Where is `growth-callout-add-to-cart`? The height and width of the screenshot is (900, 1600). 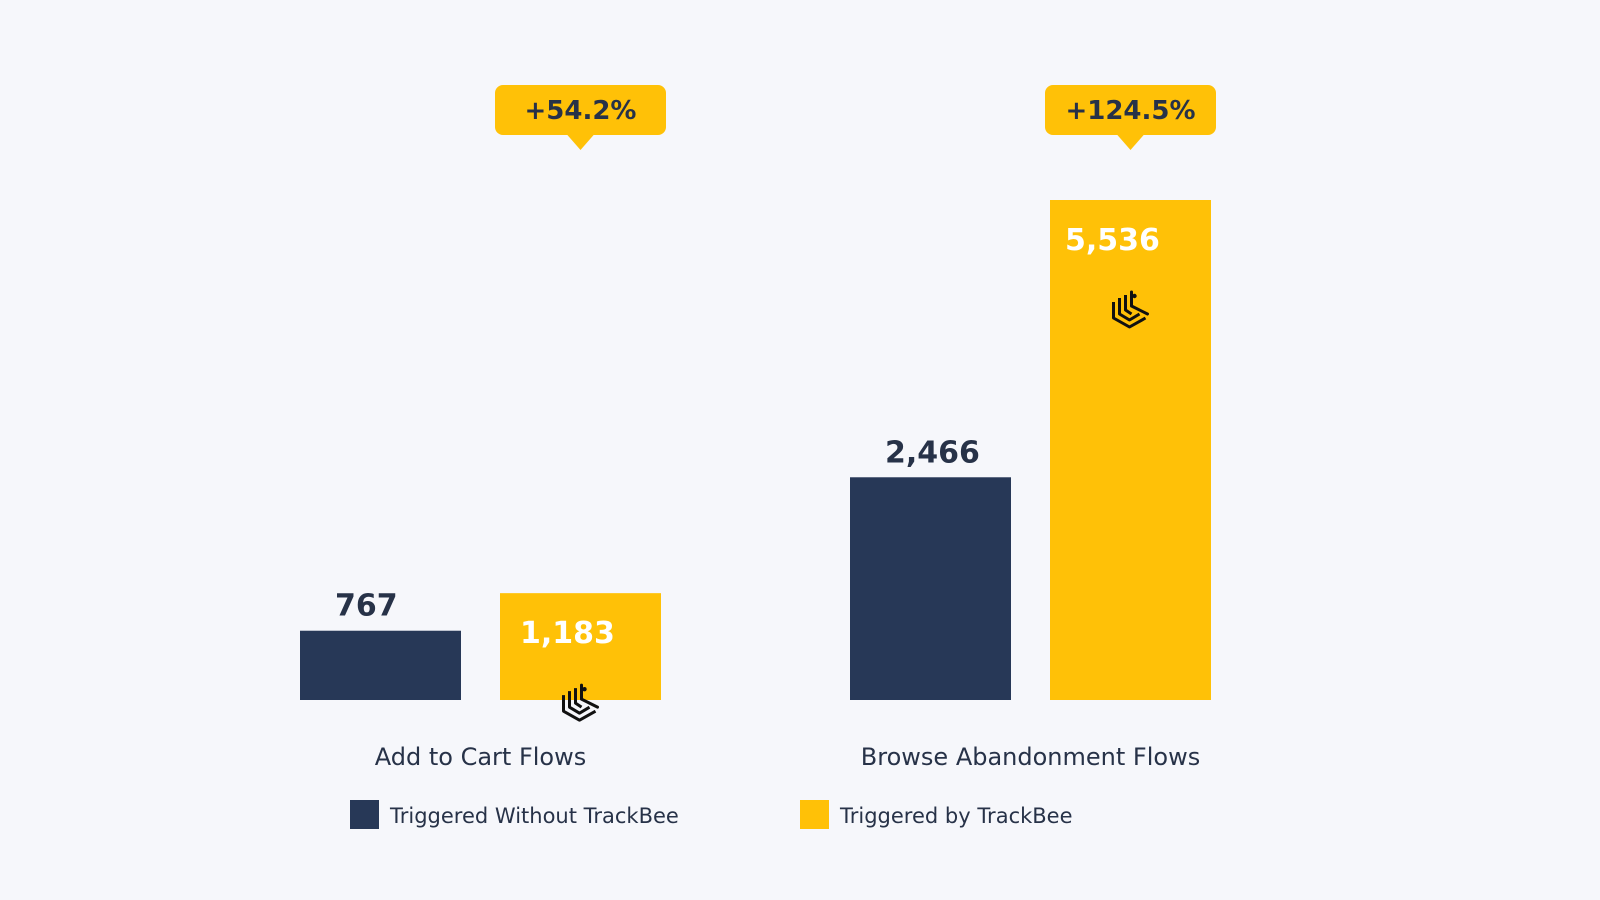 growth-callout-add-to-cart is located at coordinates (580, 110).